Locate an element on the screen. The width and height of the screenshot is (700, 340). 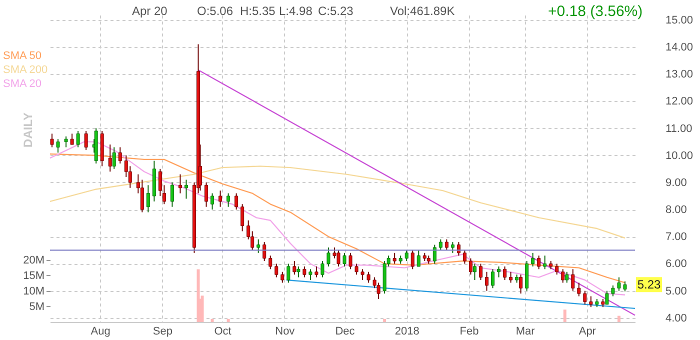
annotation: 5.23 is located at coordinates (649, 285).